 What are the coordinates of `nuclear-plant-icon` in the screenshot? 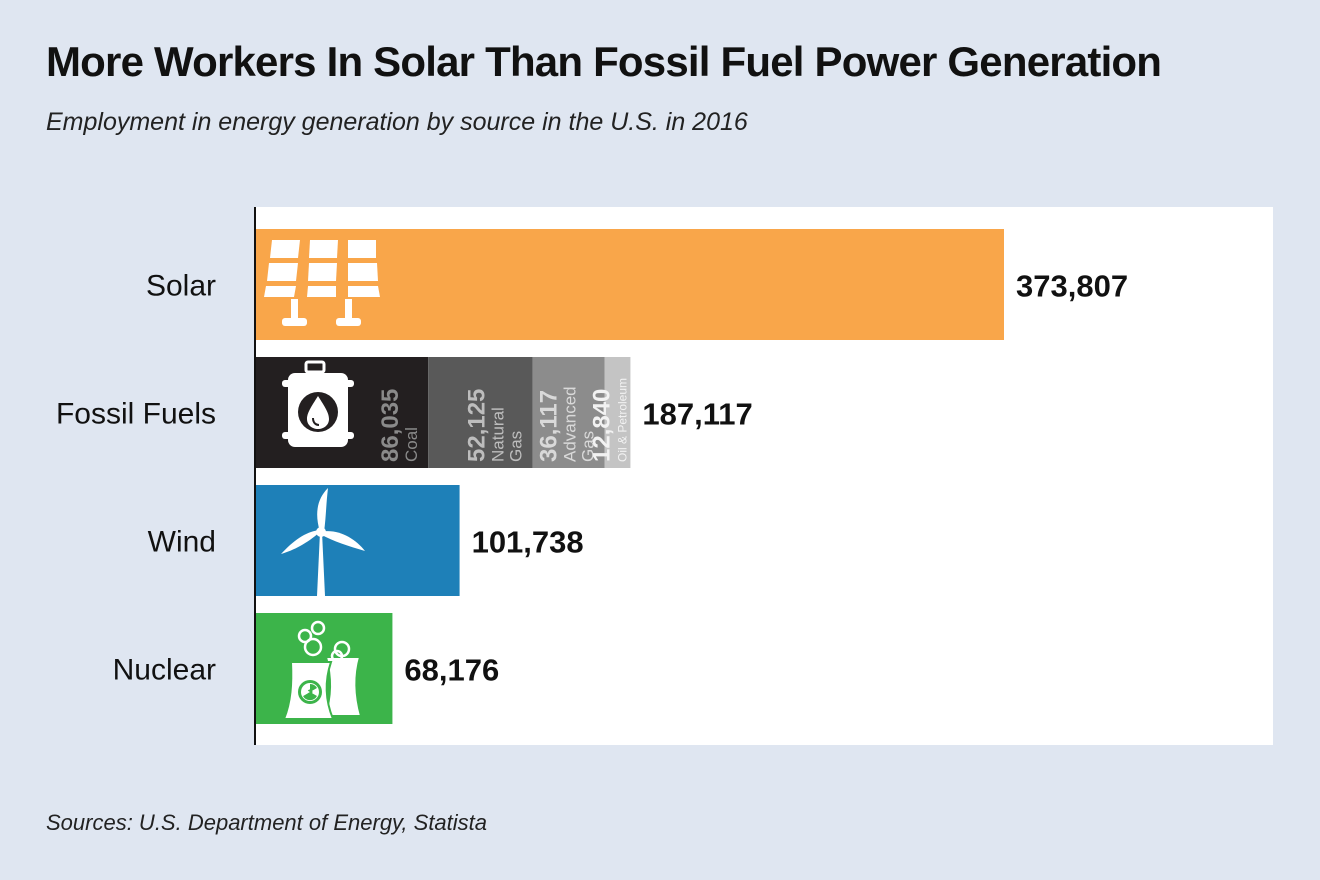 It's located at (322, 670).